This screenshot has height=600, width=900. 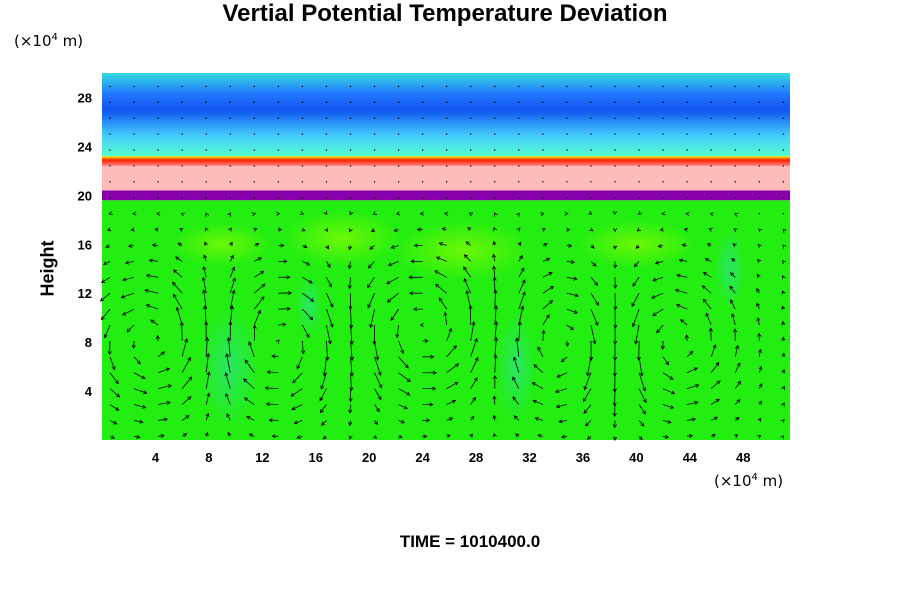 I want to click on cool-patch, so click(x=309, y=305).